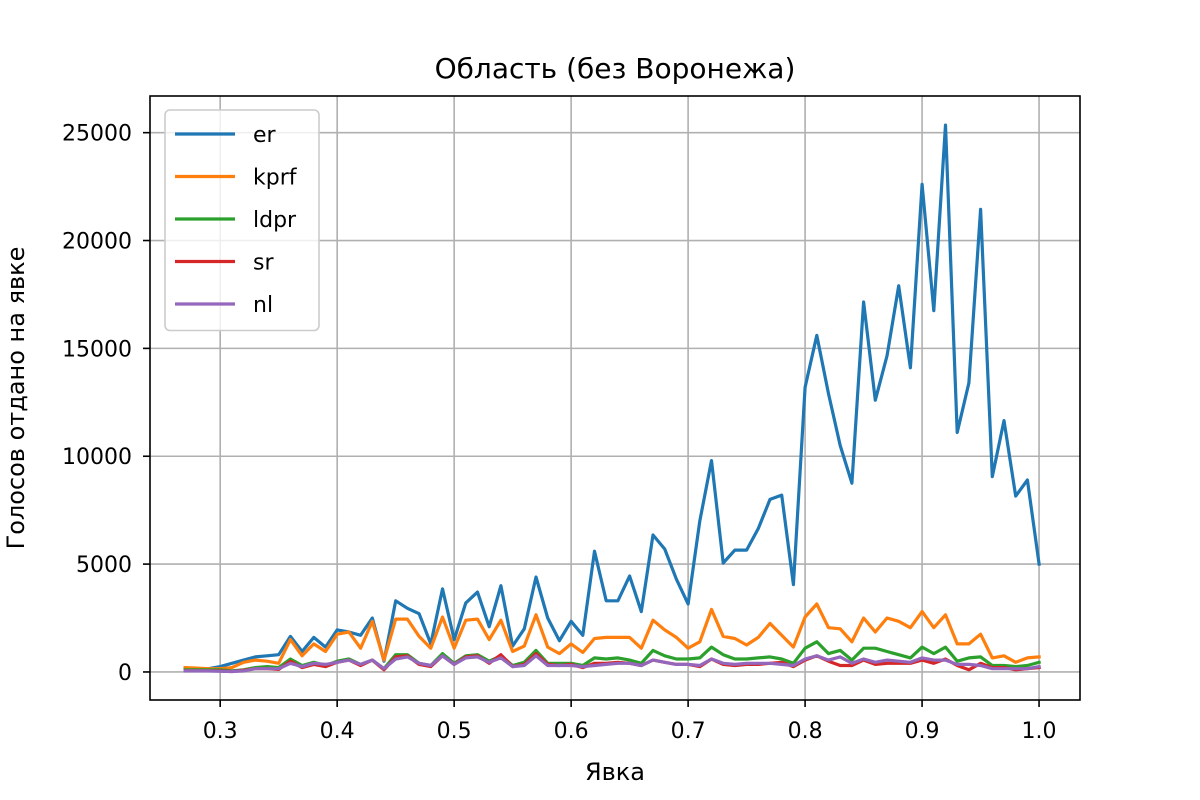  I want to click on y-axis-label: Голосов отдано на явке, so click(16, 398).